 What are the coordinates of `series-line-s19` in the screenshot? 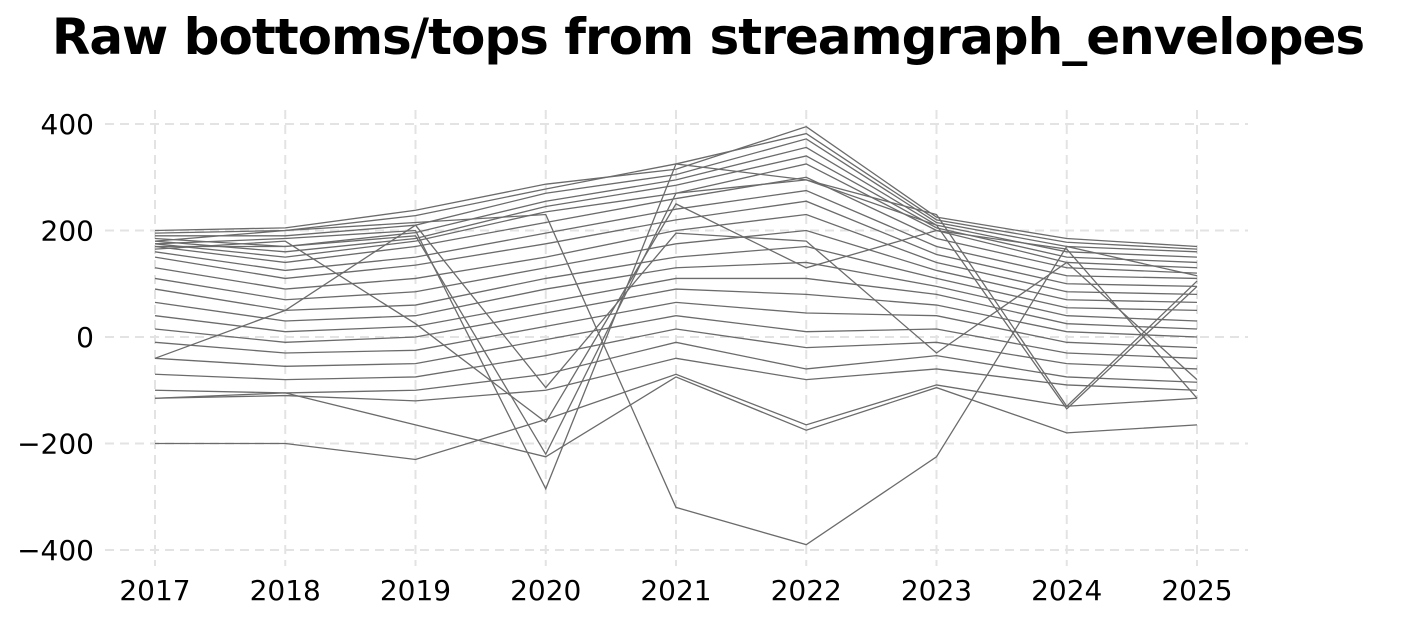 It's located at (676, 367).